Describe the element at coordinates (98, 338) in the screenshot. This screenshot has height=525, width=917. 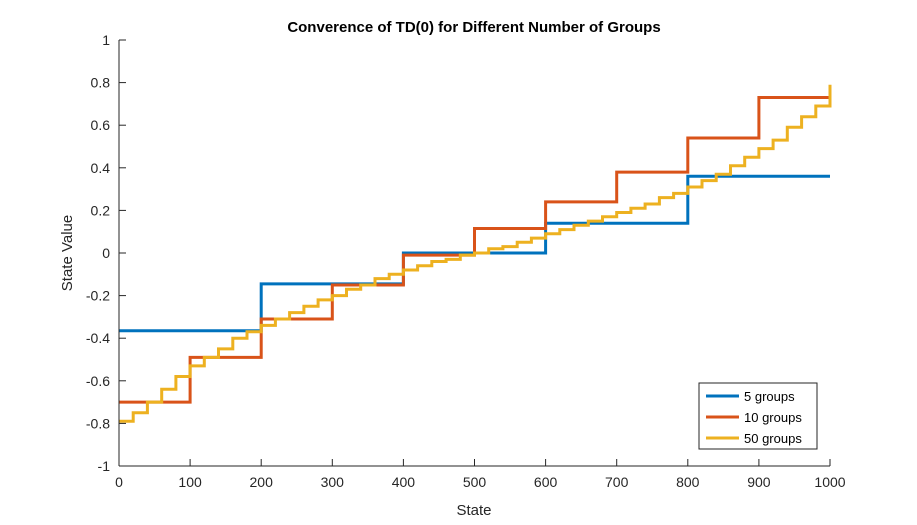
I see `y-tick-label: -0.4` at that location.